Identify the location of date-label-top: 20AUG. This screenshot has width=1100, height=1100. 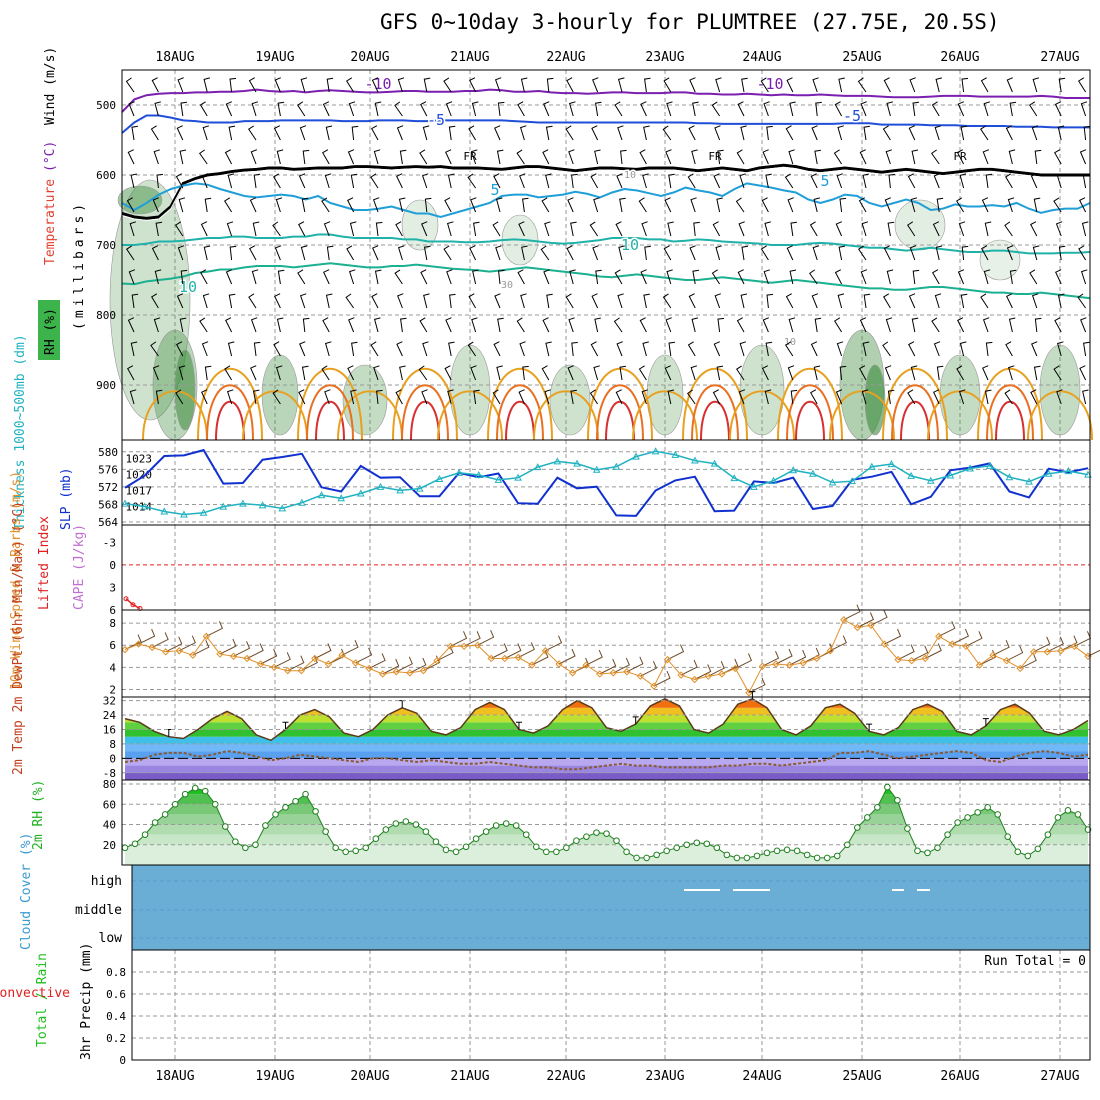
(369, 57).